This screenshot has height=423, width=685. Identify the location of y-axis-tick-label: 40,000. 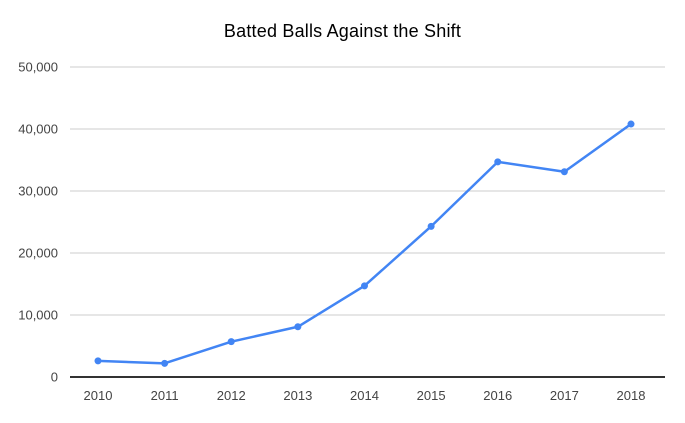
(38, 129).